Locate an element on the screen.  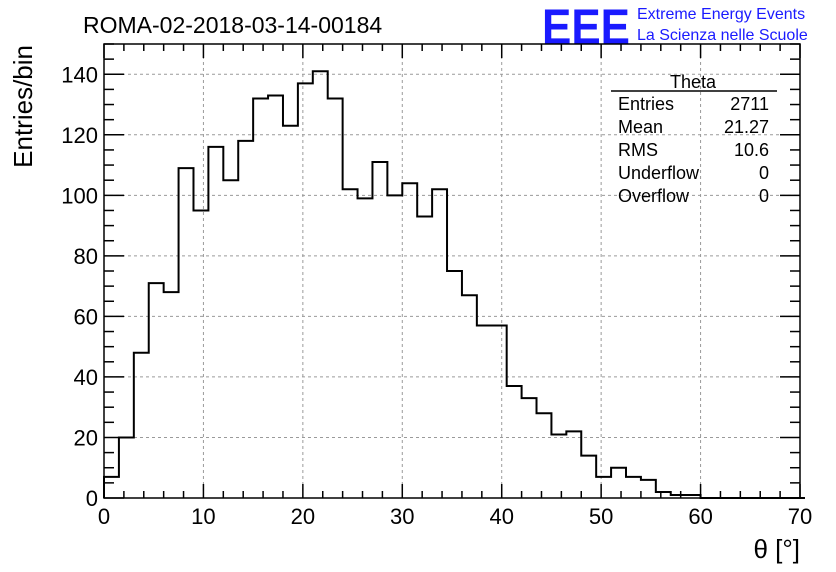
logo-line-1: Extreme Energy Events is located at coordinates (721, 14).